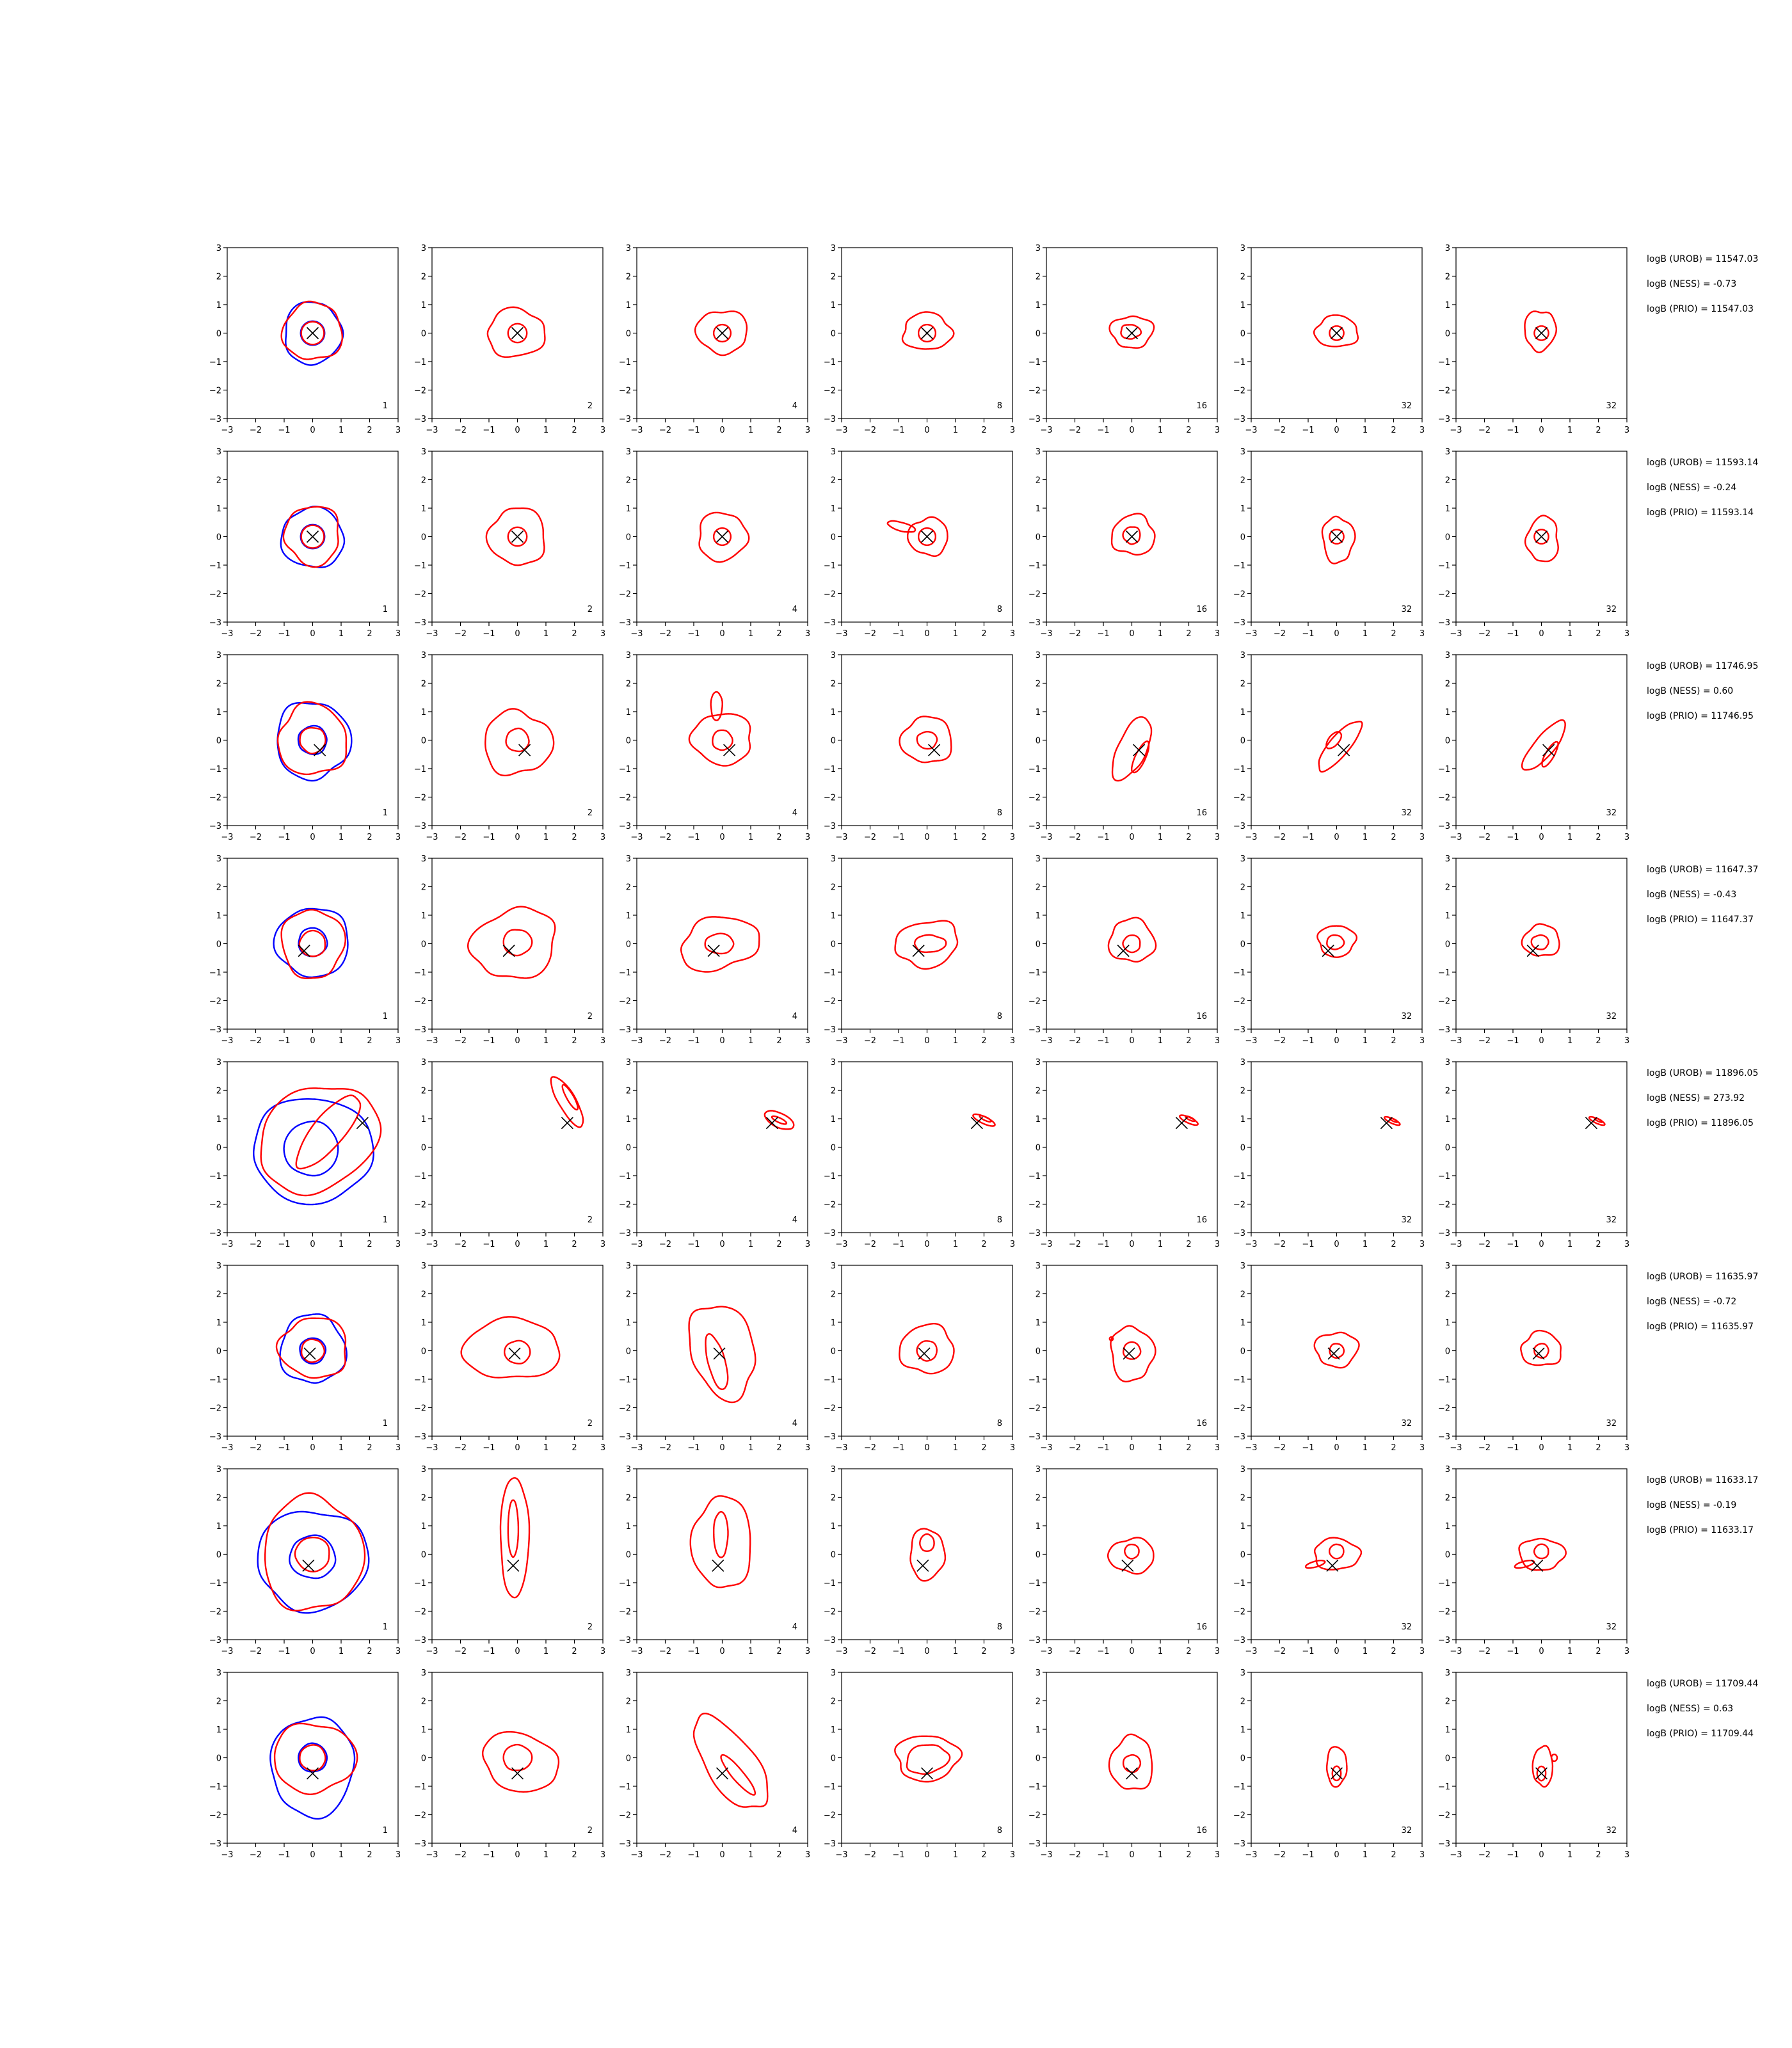 The width and height of the screenshot is (1792, 2048). What do you see at coordinates (1393, 1651) in the screenshot?
I see `x-tick-label: 2` at bounding box center [1393, 1651].